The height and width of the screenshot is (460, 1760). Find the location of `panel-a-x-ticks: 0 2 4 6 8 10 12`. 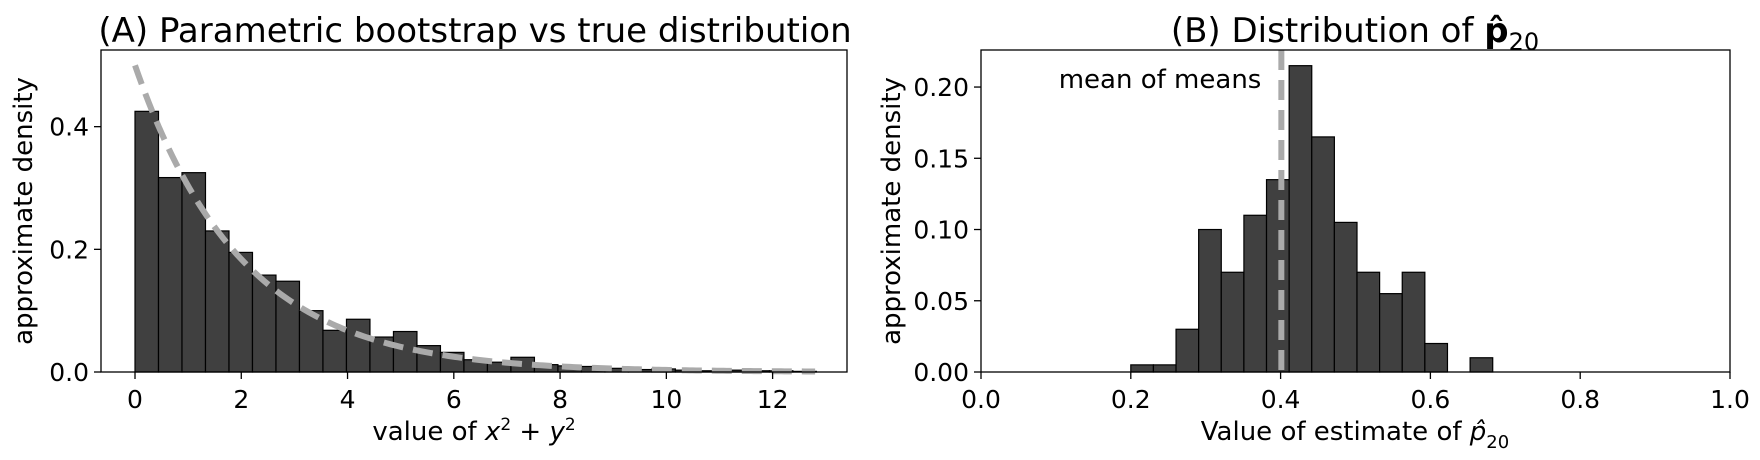

panel-a-x-ticks: 0 2 4 6 8 10 12 is located at coordinates (458, 393).